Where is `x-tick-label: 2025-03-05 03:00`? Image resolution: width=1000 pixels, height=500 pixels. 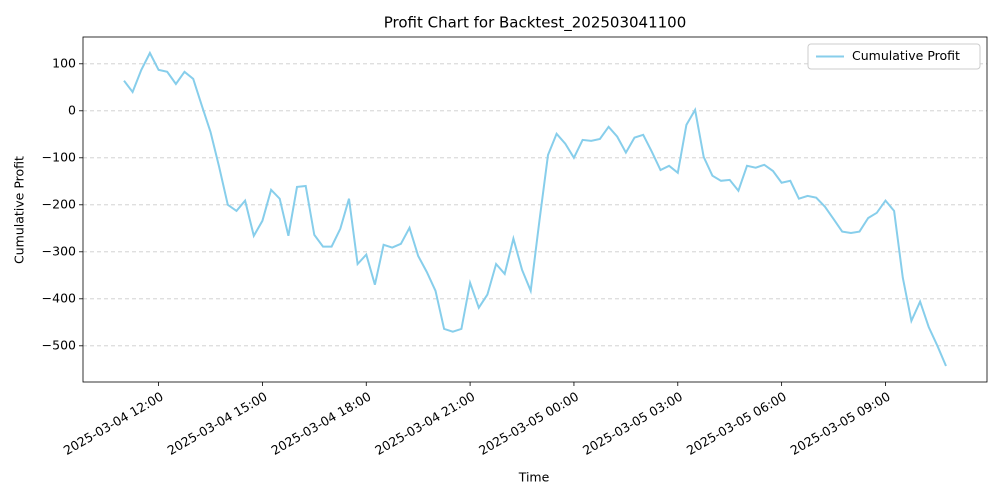 x-tick-label: 2025-03-05 03:00 is located at coordinates (632, 423).